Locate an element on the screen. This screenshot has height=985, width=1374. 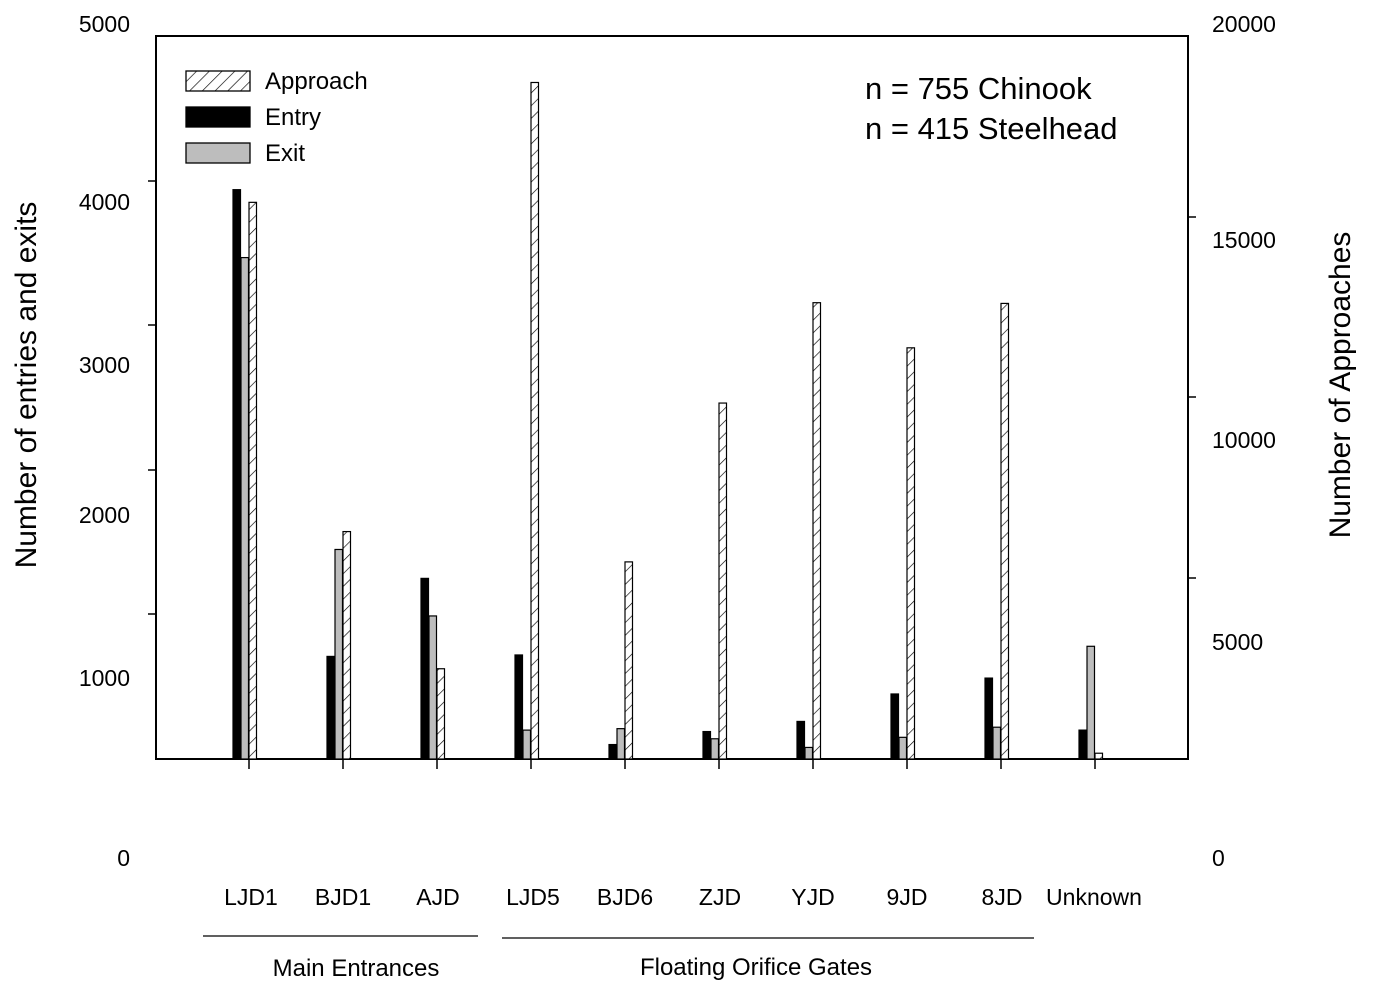
bar-exit-bjd6 is located at coordinates (621, 744).